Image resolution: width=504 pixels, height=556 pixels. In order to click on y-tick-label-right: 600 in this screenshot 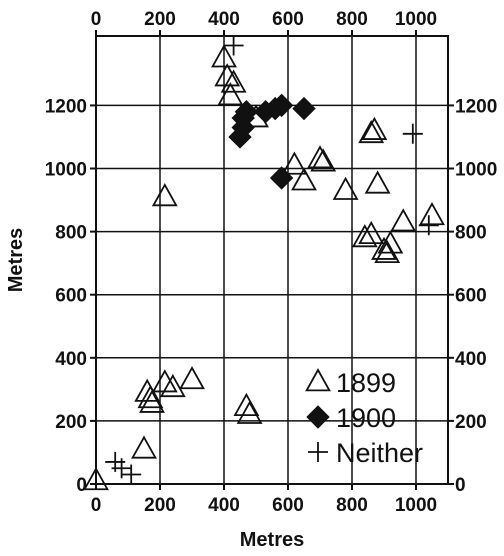, I will do `click(471, 296)`.